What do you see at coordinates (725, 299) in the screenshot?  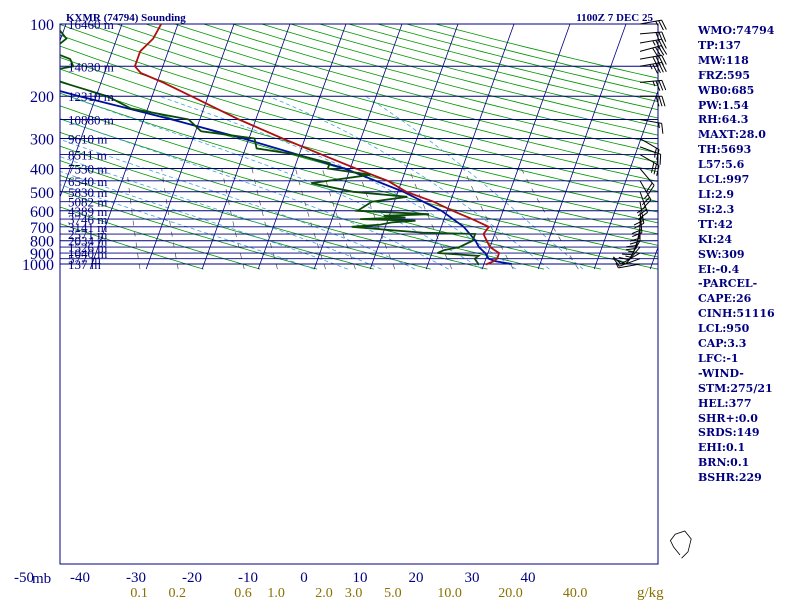 I see `sounding-index: CAPE:26` at bounding box center [725, 299].